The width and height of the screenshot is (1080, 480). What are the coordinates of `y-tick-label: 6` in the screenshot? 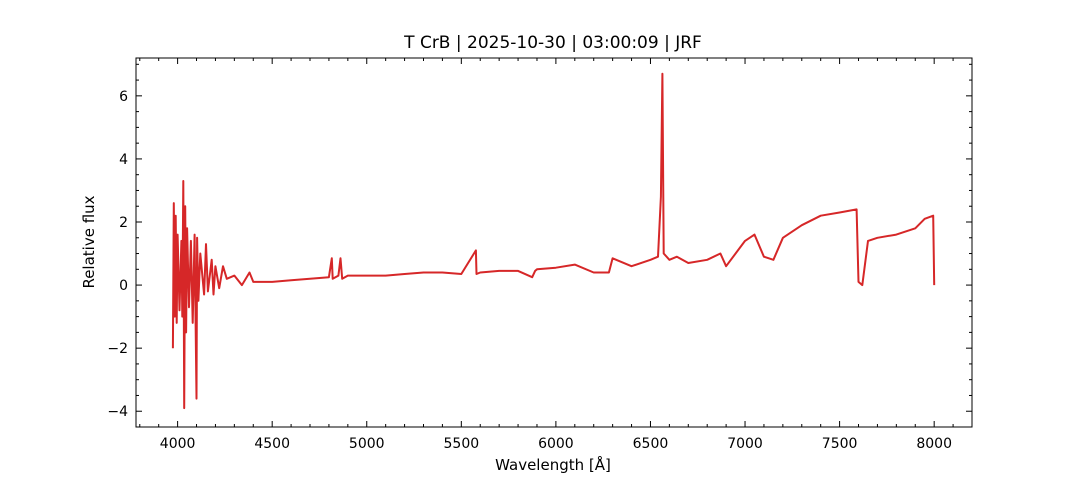 It's located at (123, 97).